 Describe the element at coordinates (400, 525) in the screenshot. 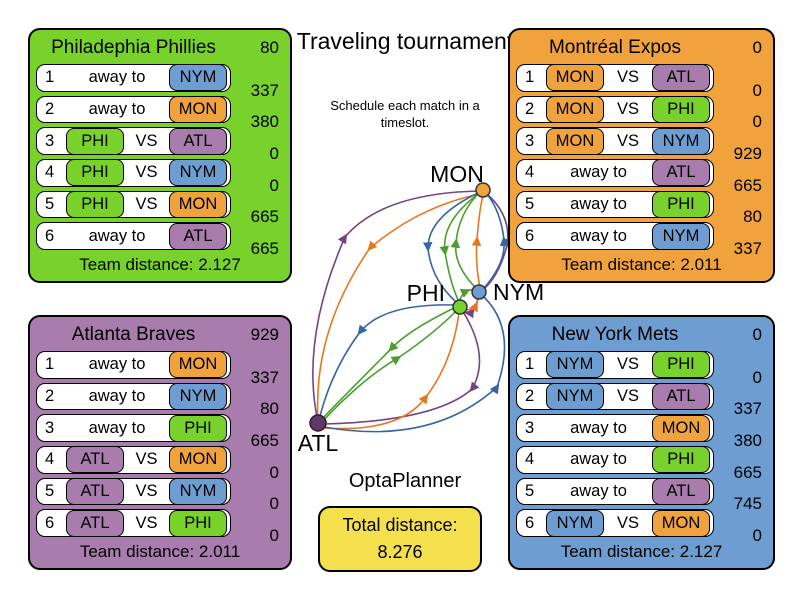

I see `total-distance-label: Total distance:` at that location.